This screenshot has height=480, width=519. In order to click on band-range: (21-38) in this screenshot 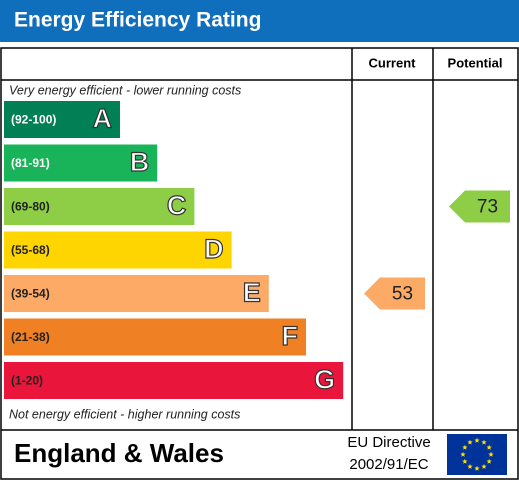, I will do `click(30, 337)`.